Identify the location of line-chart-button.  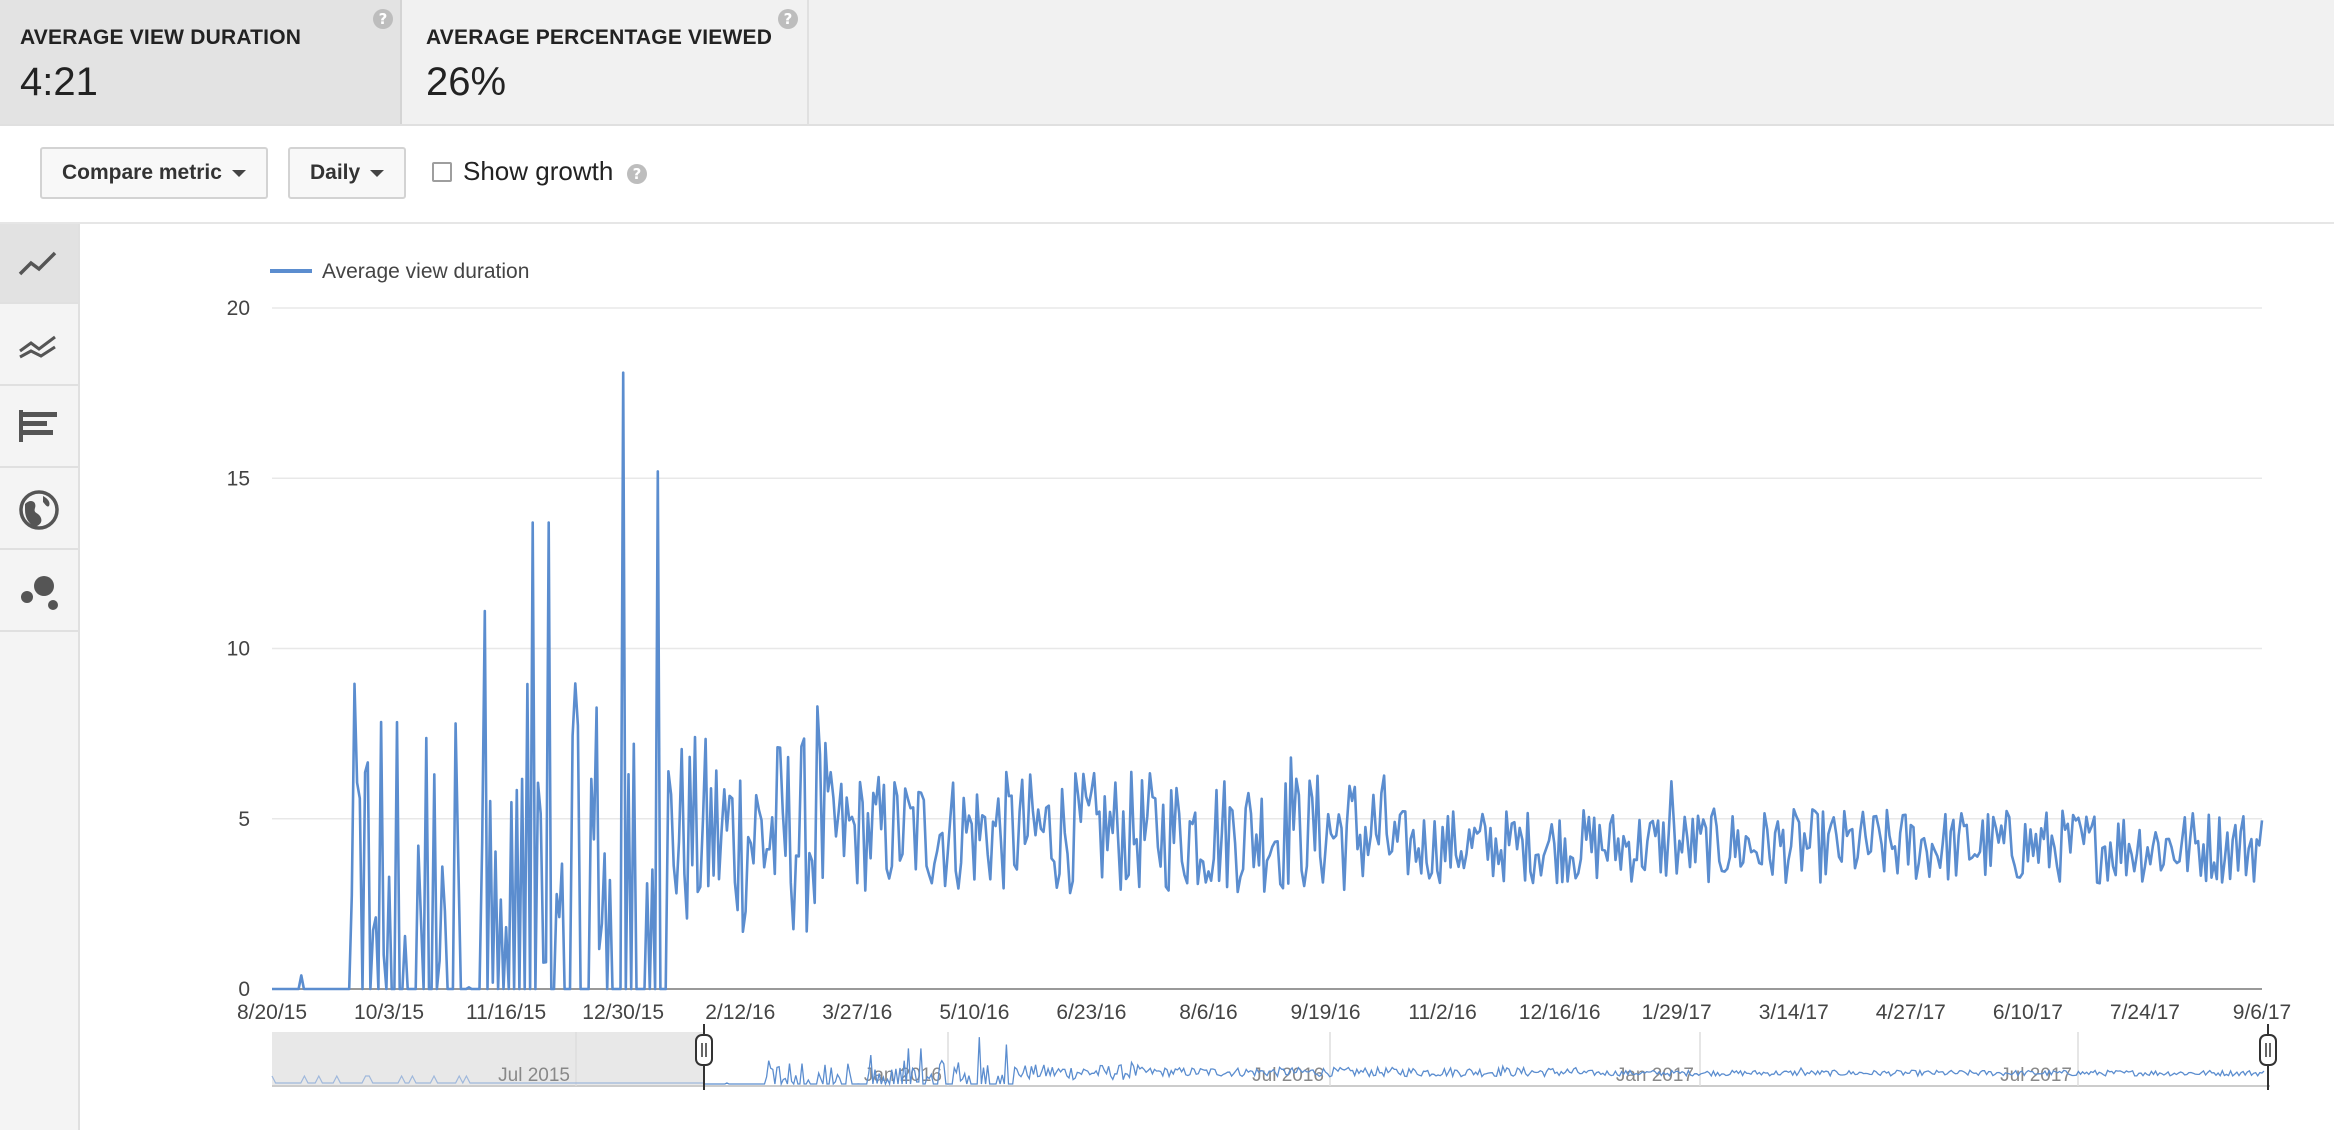
(39, 264).